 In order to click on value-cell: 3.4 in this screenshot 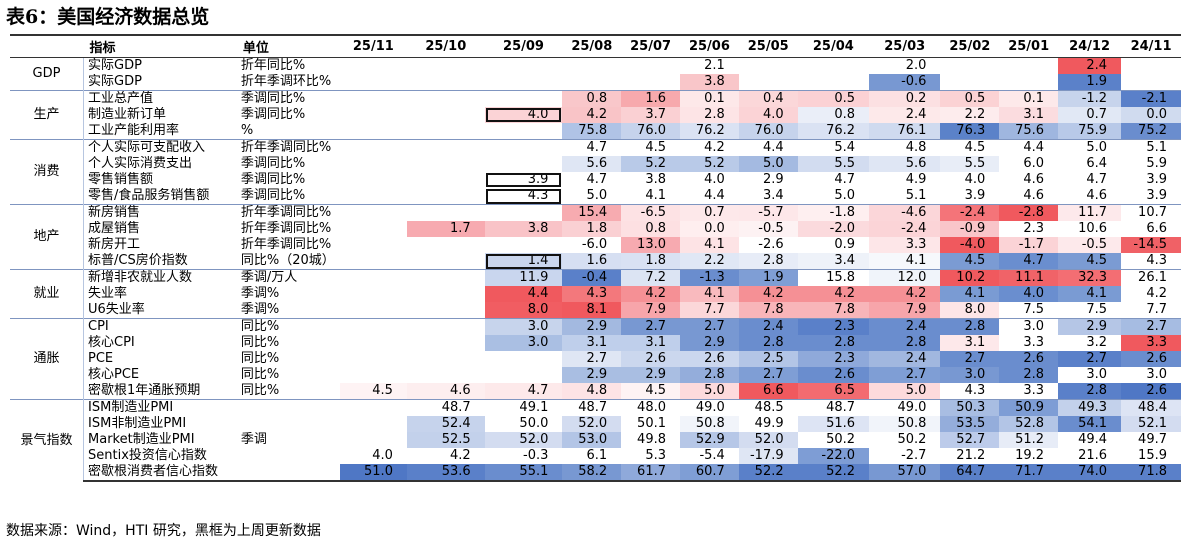, I will do `click(768, 196)`.